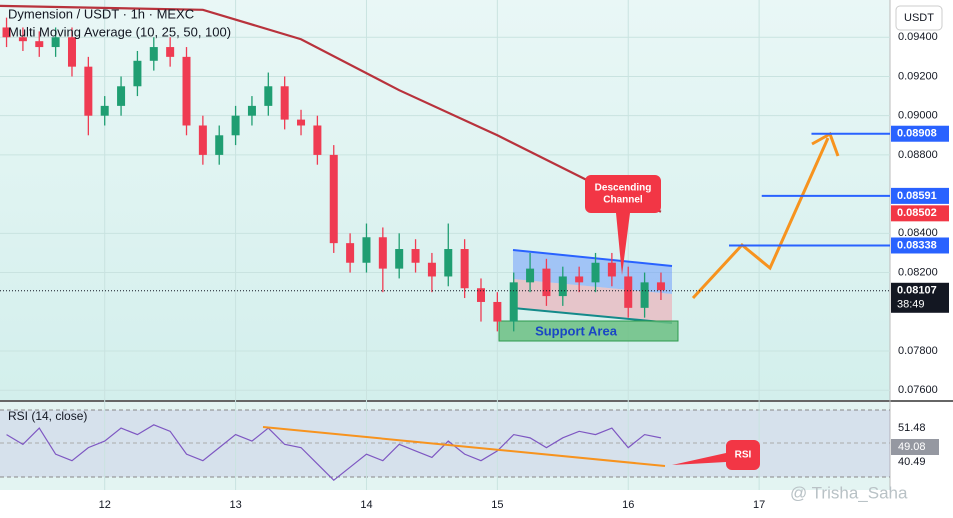  I want to click on channel-lower, so click(592, 301).